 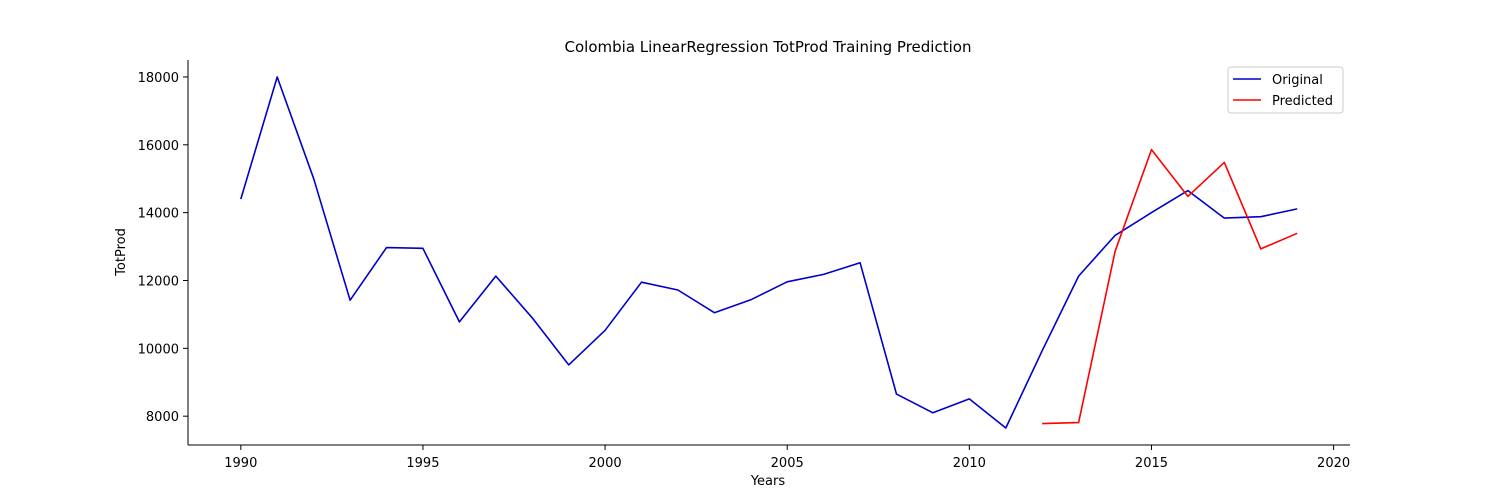 I want to click on y-axis-ticks: 8000 10000 12000 14000 16000 18000, so click(x=163, y=248).